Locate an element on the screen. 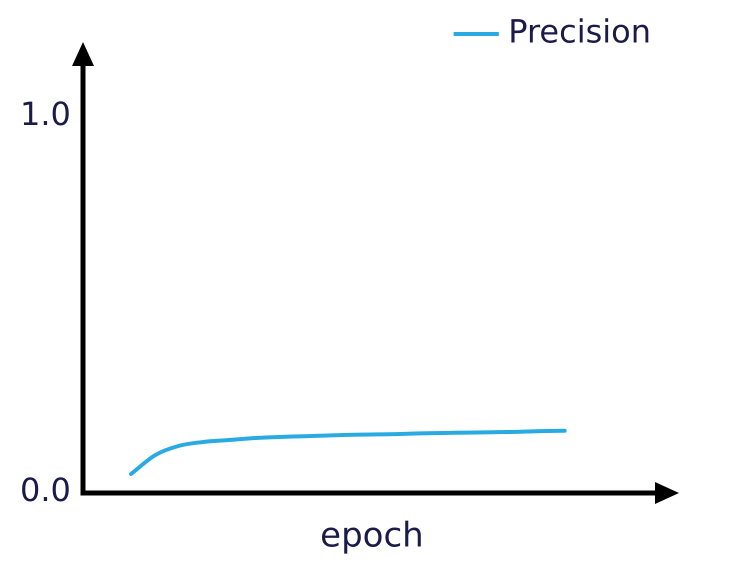  y-tick-label: 1.0 is located at coordinates (45, 113).